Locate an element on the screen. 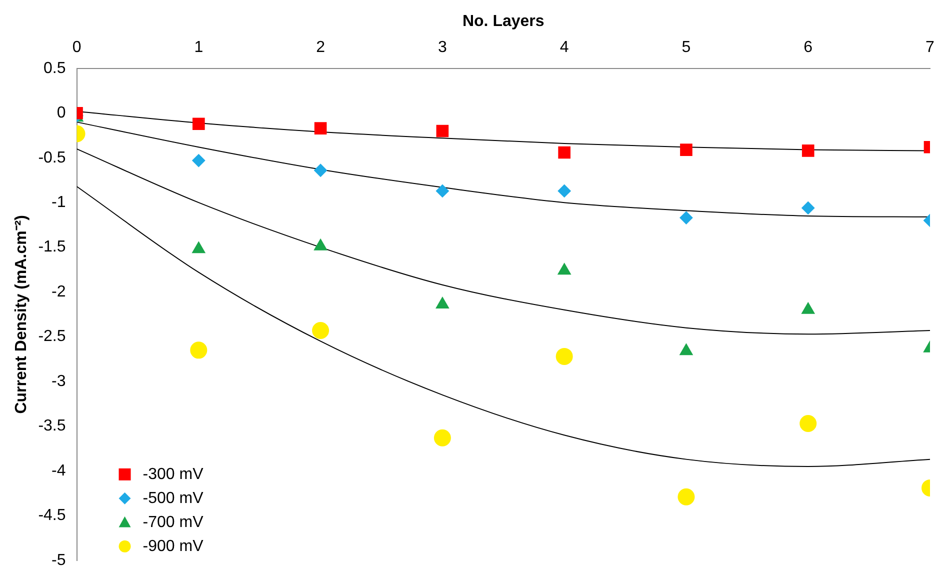  x-axis-title: No. Layers is located at coordinates (503, 21).